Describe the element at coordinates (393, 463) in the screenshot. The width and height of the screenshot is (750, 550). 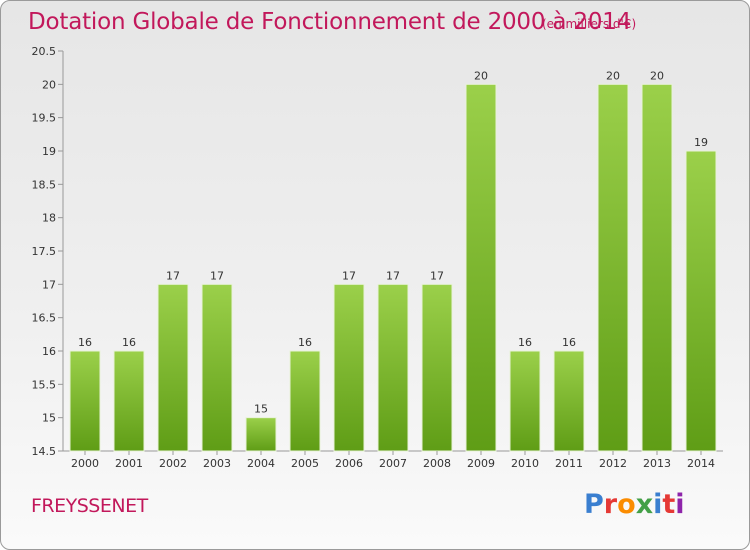
I see `x-tick-label: 2007` at that location.